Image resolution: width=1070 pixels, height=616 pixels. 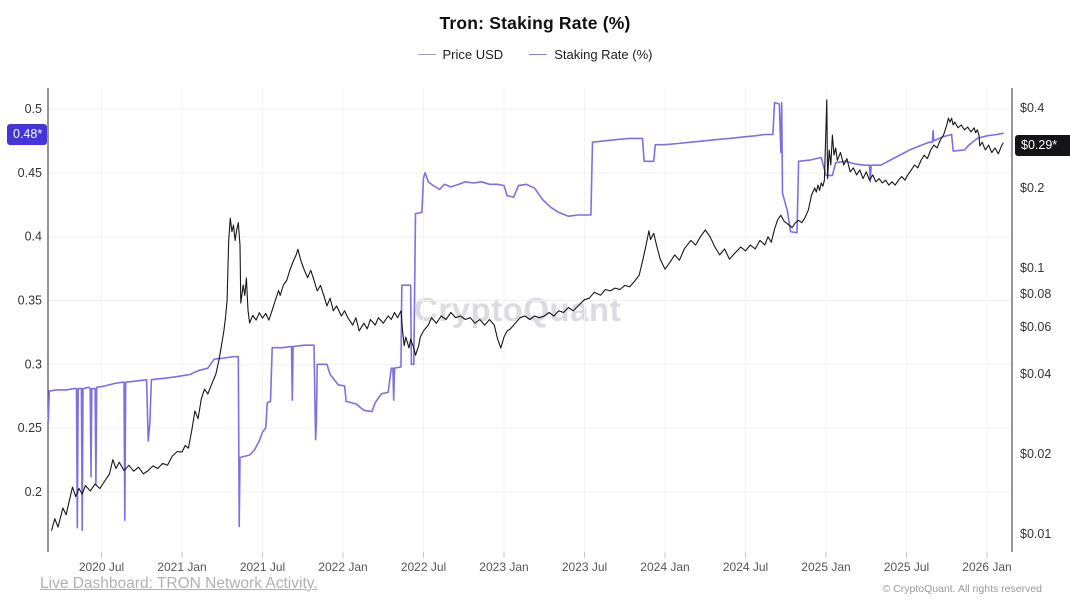 I want to click on legend-item-staking-rate: Staking Rate (%), so click(x=590, y=54).